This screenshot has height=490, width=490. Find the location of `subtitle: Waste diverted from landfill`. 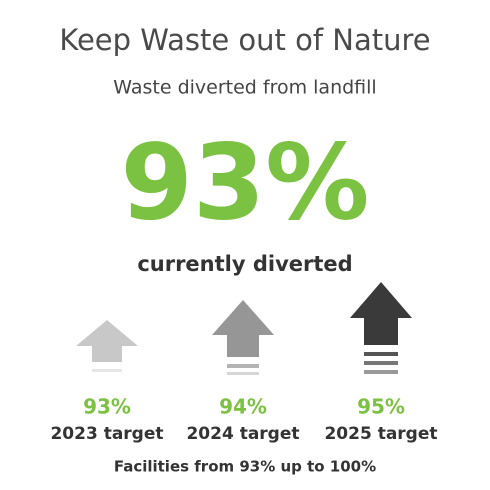

subtitle: Waste diverted from landfill is located at coordinates (244, 88).